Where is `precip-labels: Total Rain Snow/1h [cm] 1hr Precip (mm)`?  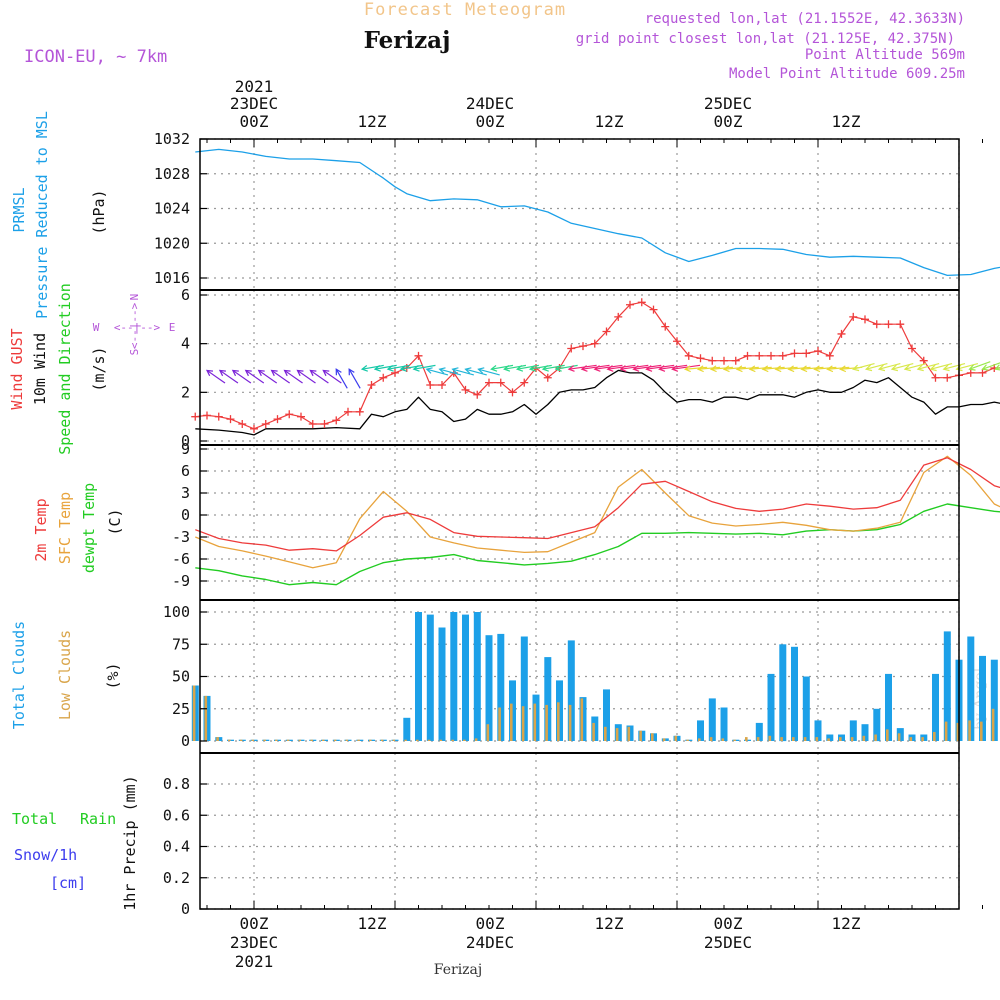
precip-labels: Total Rain Snow/1h [cm] 1hr Precip (mm) is located at coordinates (75, 842).